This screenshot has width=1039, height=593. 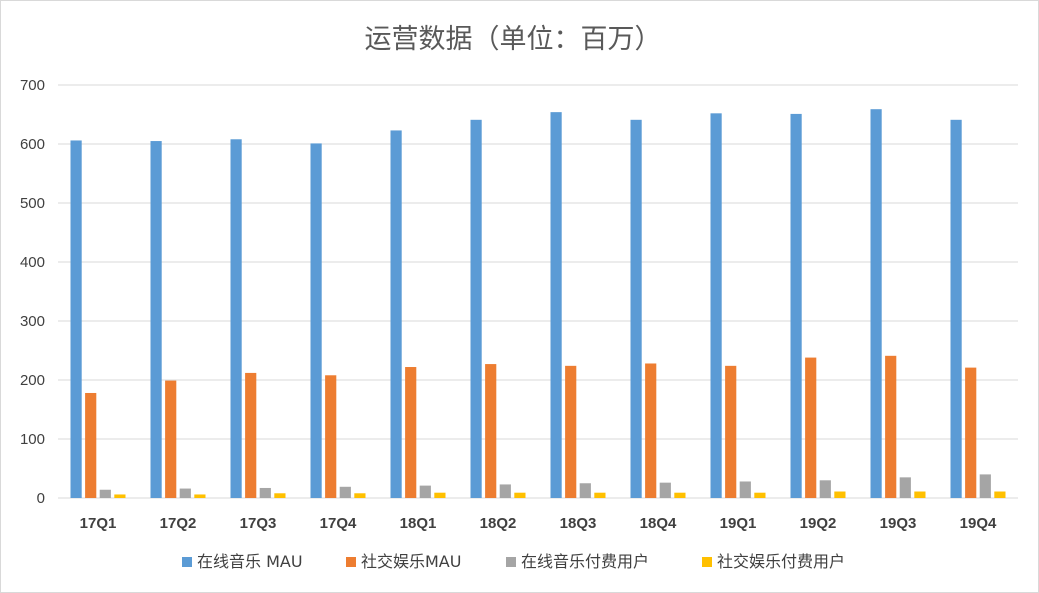 What do you see at coordinates (250, 561) in the screenshot?
I see `legend-label: 在线音乐 MAU` at bounding box center [250, 561].